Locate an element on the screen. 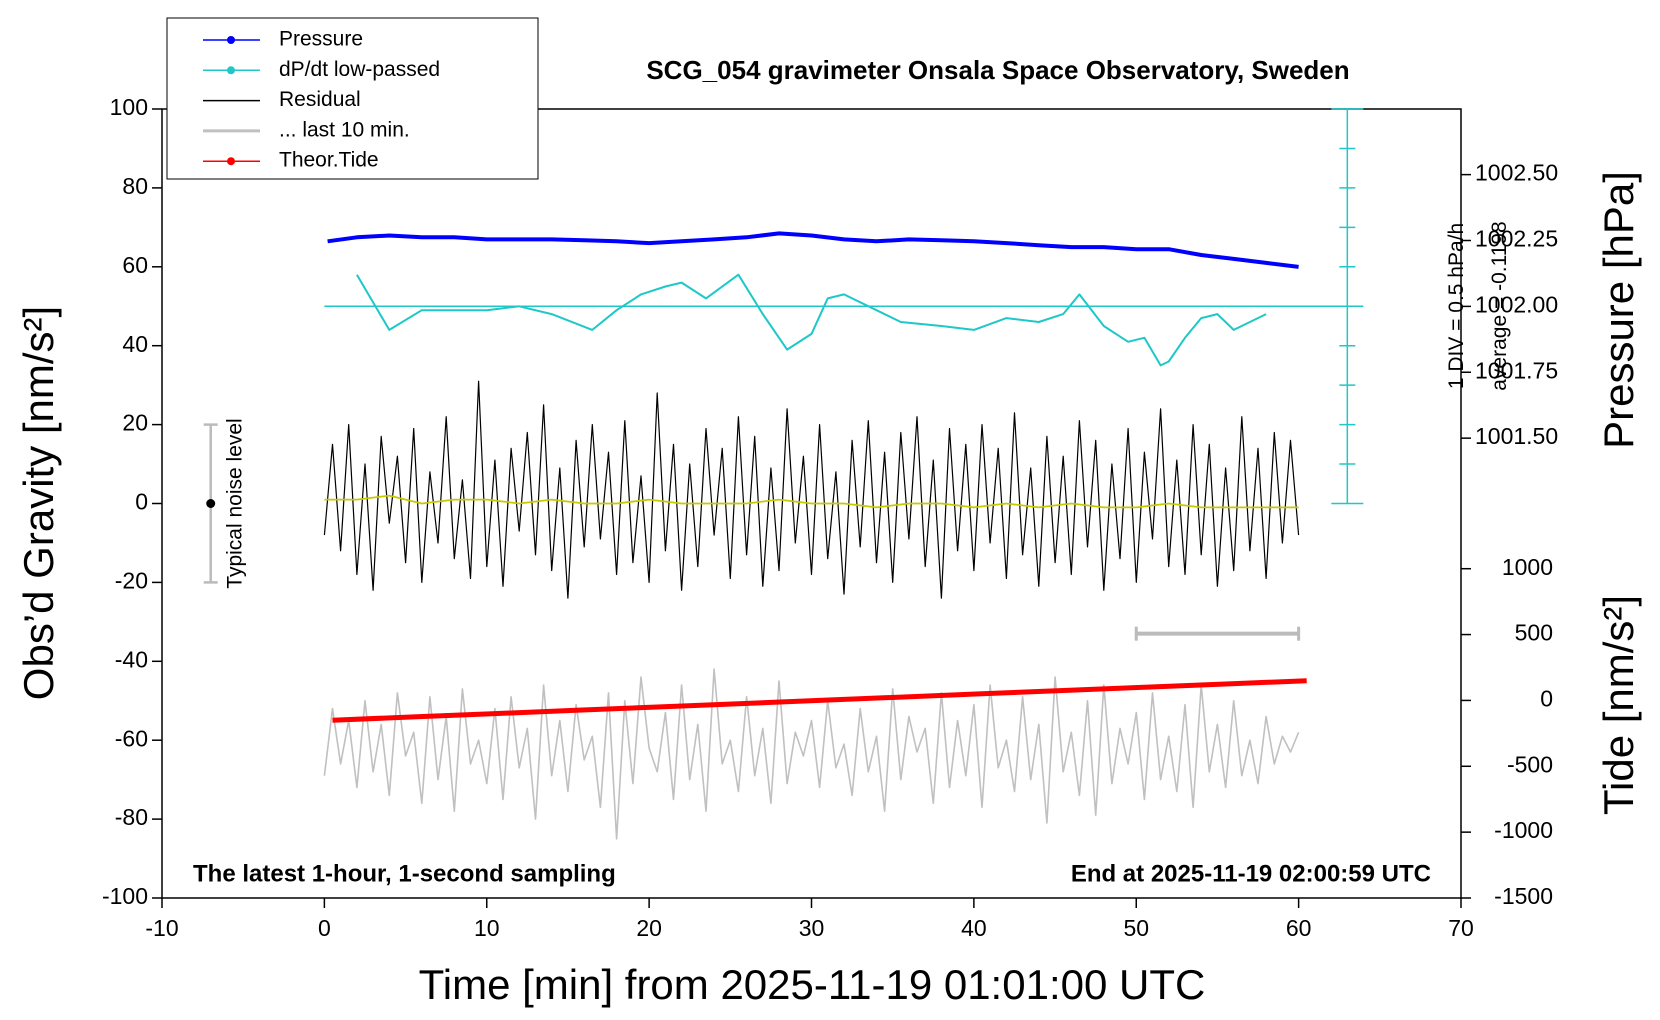 The height and width of the screenshot is (1020, 1660). y-tick-label: -80 is located at coordinates (131, 817).